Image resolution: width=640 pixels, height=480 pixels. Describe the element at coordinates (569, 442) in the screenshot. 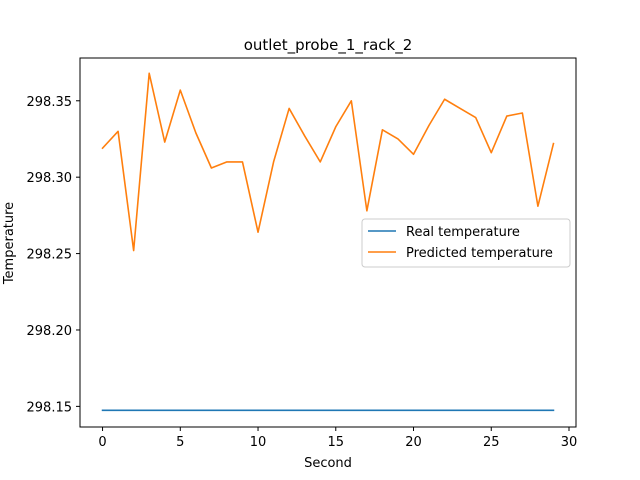

I see `x-tick-label: 30` at that location.